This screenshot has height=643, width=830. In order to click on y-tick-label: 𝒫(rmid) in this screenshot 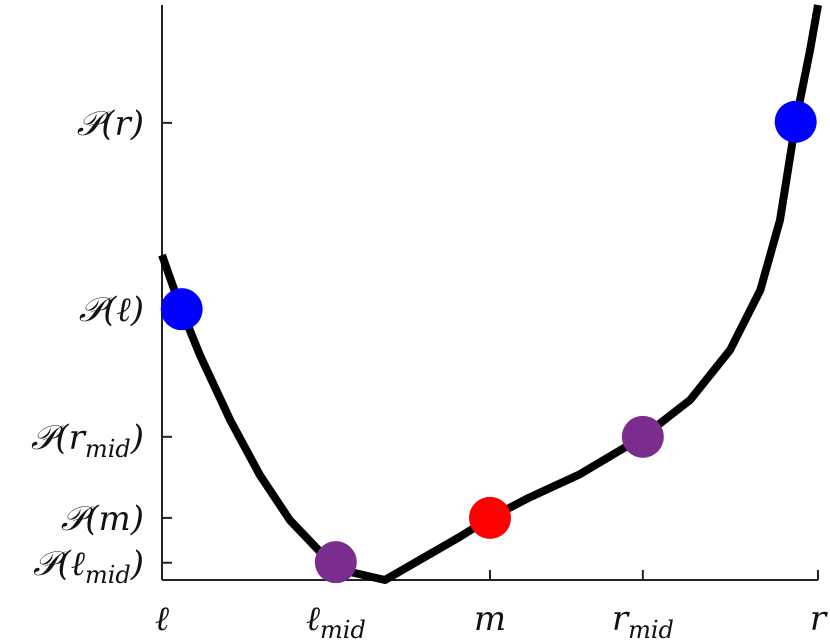, I will do `click(87, 440)`.